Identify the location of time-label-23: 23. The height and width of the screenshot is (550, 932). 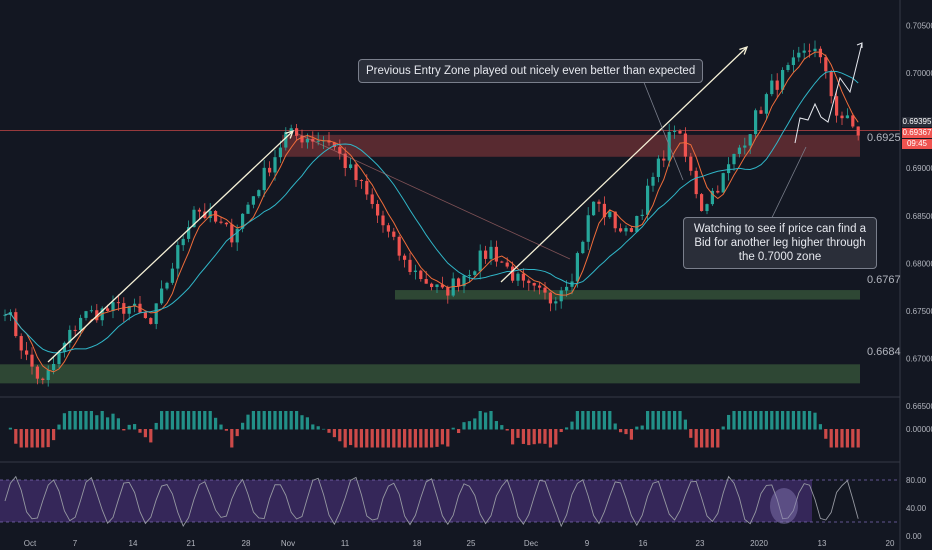
(700, 543).